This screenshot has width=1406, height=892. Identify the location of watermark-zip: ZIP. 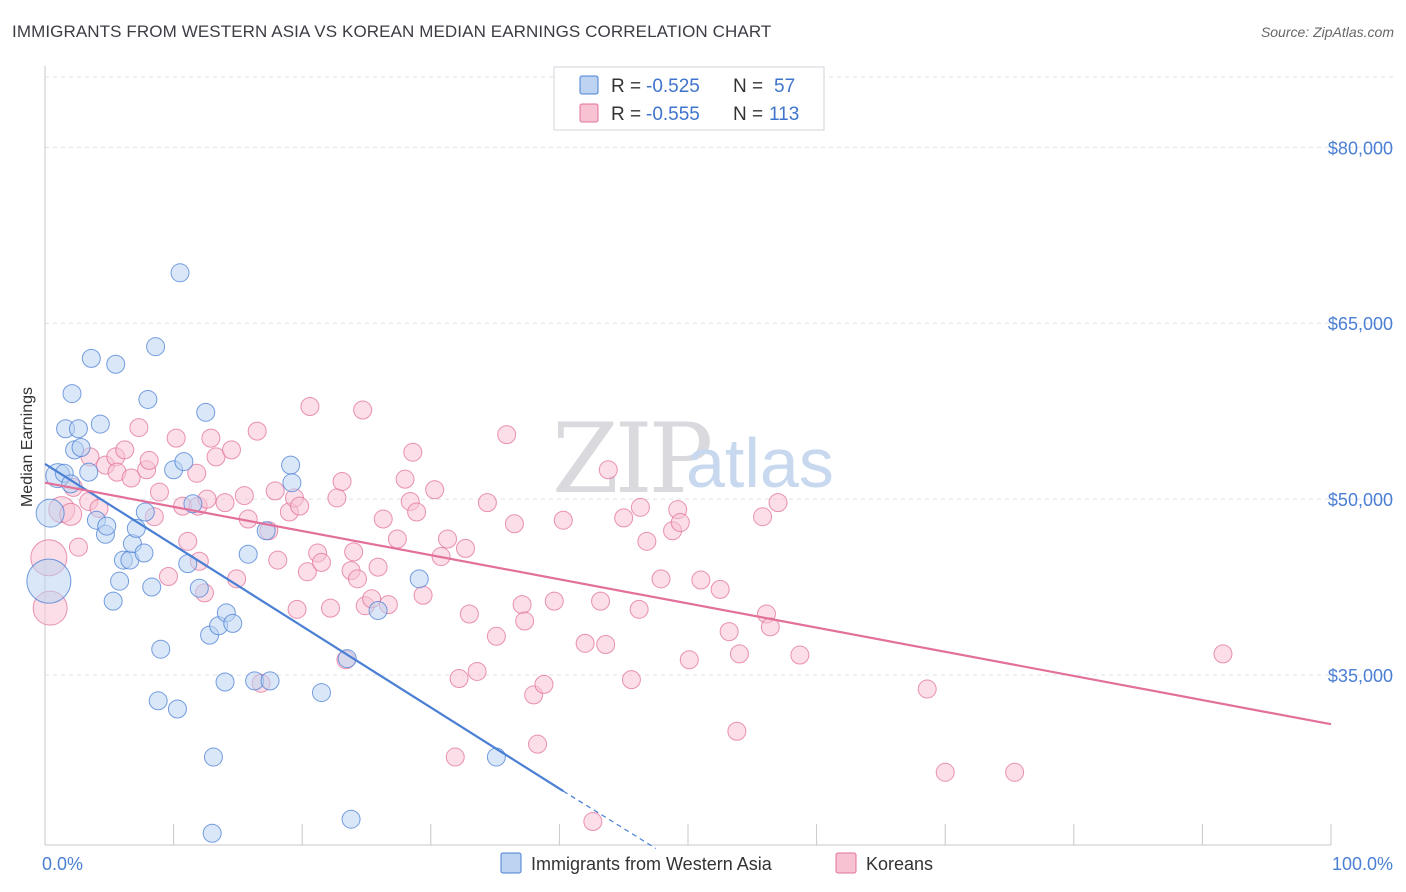
(631, 459).